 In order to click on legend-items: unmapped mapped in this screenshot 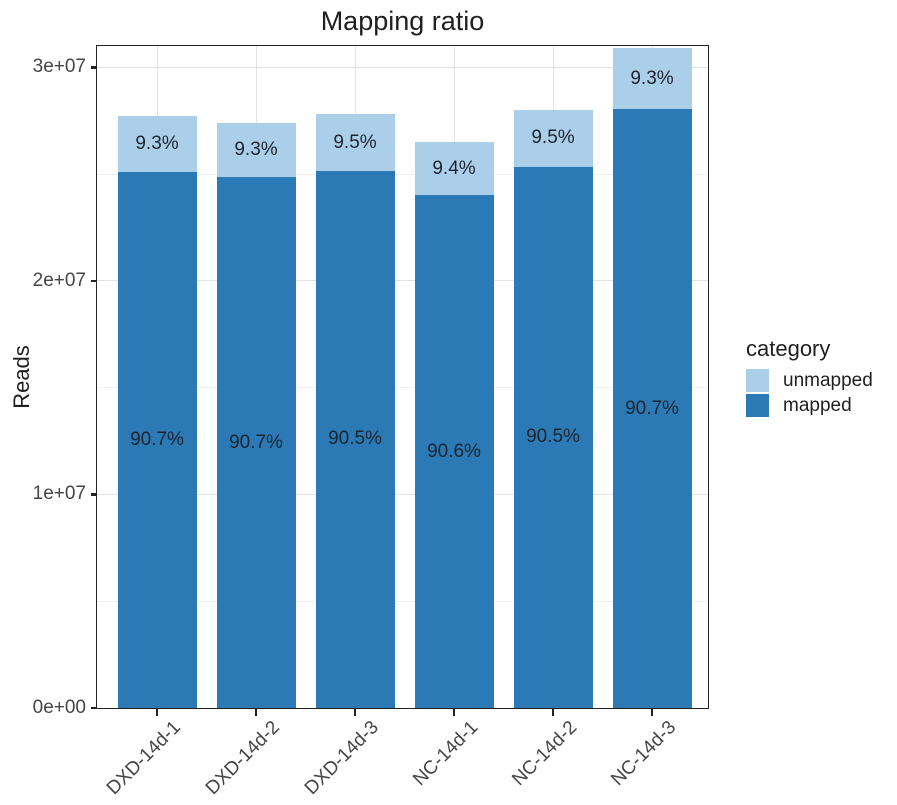, I will do `click(809, 393)`.